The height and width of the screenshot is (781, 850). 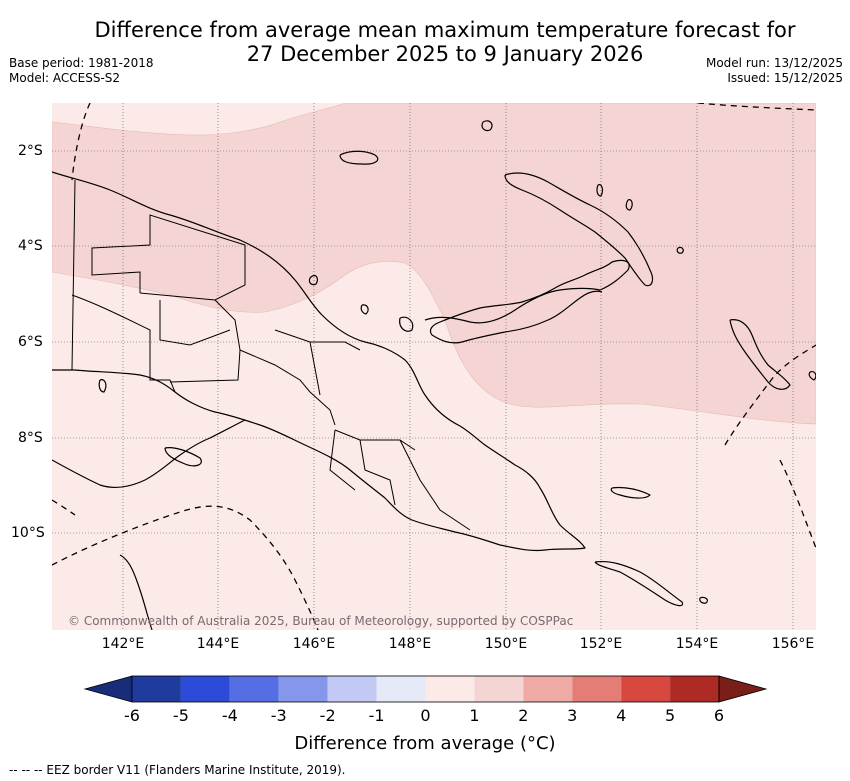 I want to click on lat-label-4s: 4°S, so click(x=30, y=246).